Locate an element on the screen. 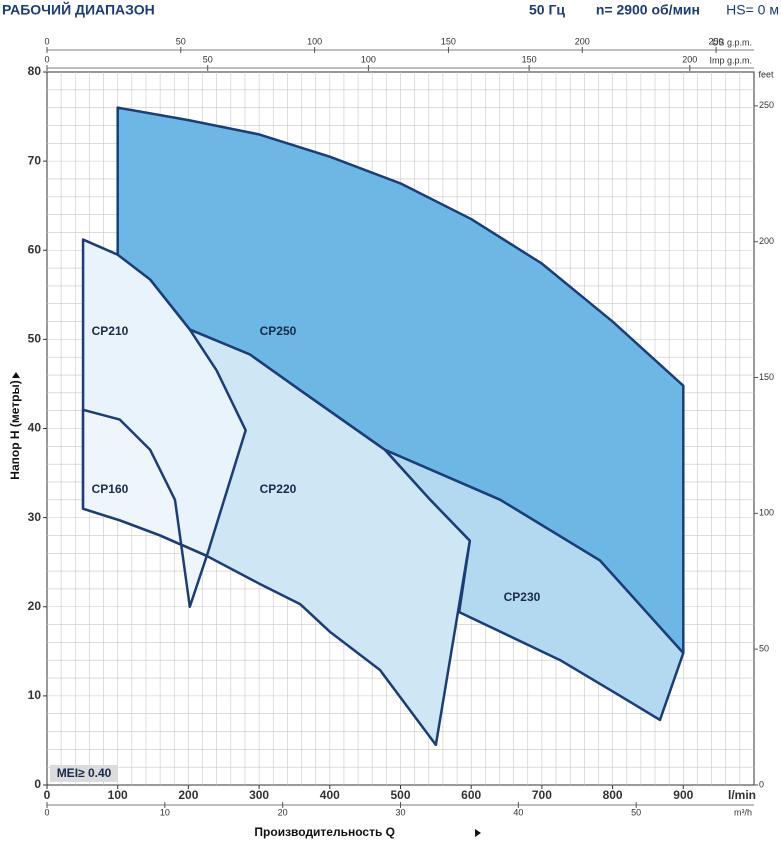 This screenshot has height=852, width=781. tick-label: 20 is located at coordinates (283, 812).